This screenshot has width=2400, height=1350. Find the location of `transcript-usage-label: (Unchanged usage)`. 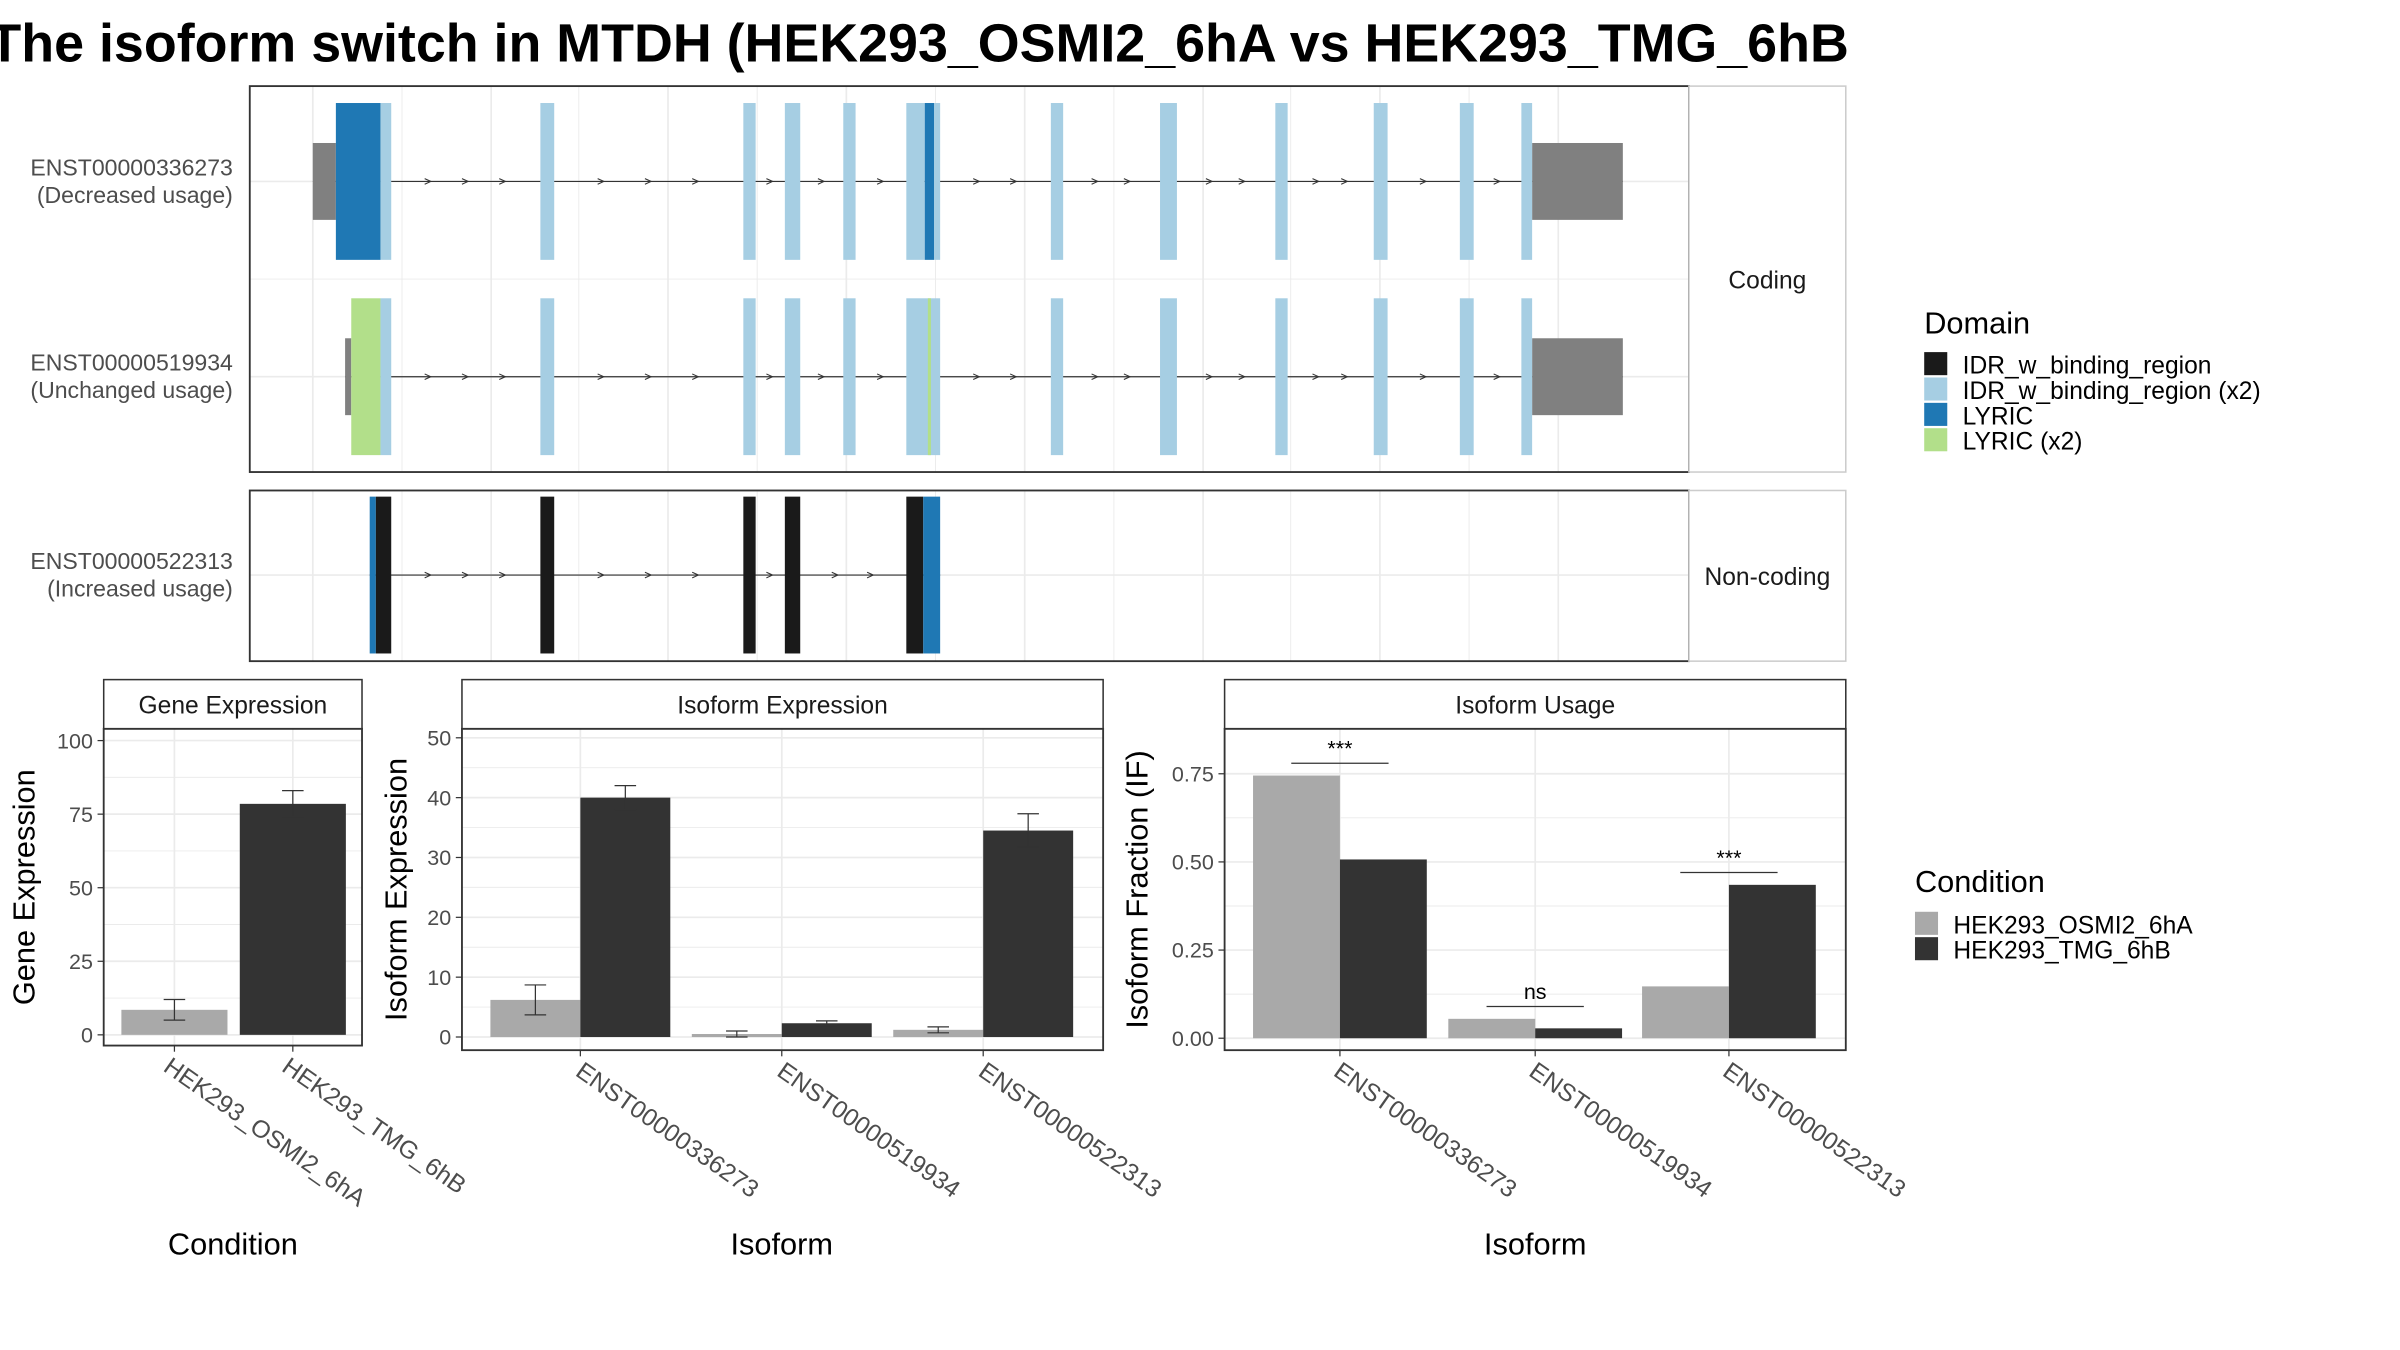

transcript-usage-label: (Unchanged usage) is located at coordinates (131, 390).